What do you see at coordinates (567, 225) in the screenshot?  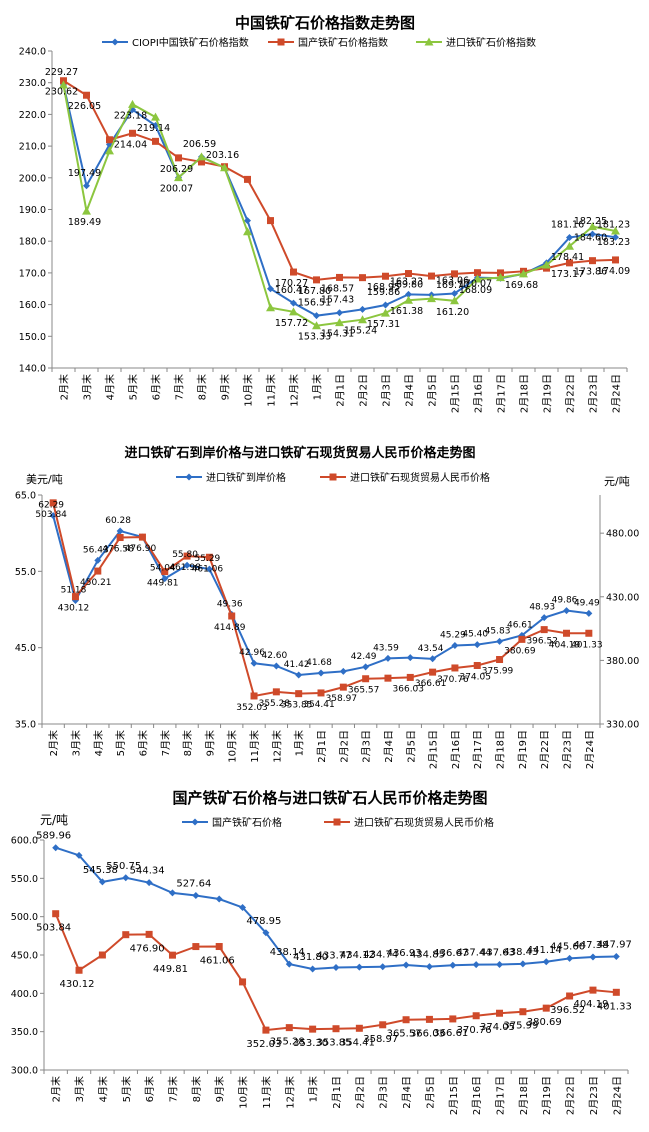 I see `data-label: 181.16` at bounding box center [567, 225].